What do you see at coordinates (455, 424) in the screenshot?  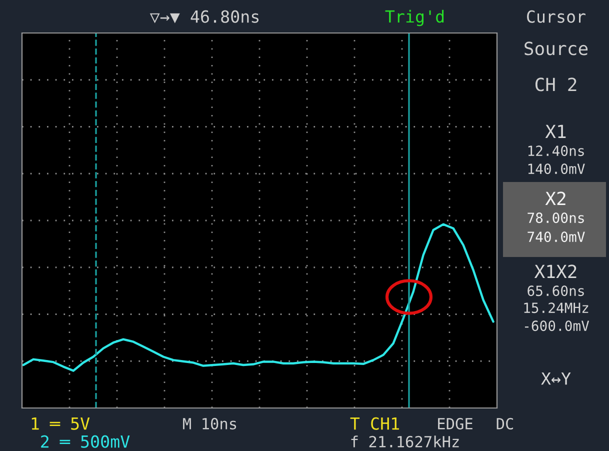 I see `text: EDGE` at bounding box center [455, 424].